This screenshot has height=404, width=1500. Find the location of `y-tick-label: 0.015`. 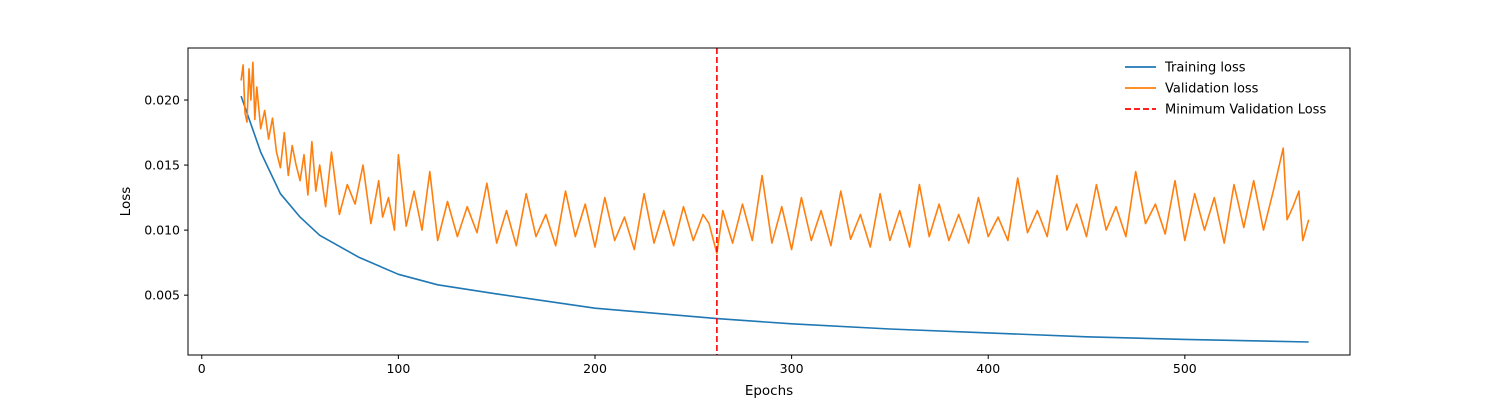

y-tick-label: 0.015 is located at coordinates (162, 165).